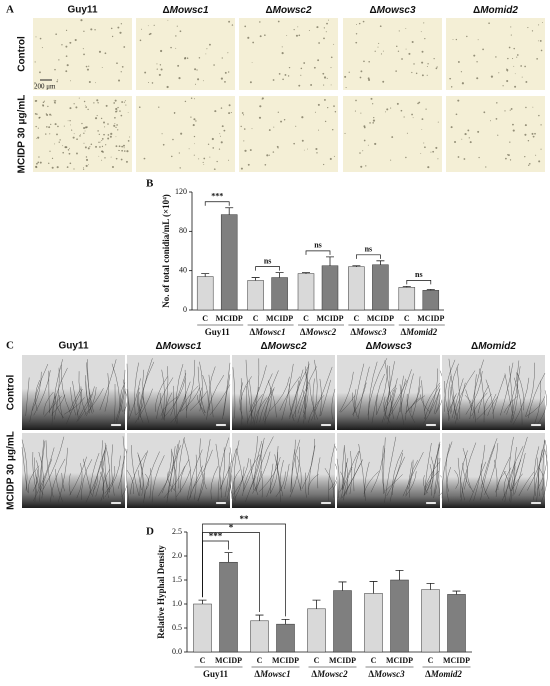 The width and height of the screenshot is (550, 686). Describe the element at coordinates (342, 660) in the screenshot. I see `series-label: MCIDP` at that location.